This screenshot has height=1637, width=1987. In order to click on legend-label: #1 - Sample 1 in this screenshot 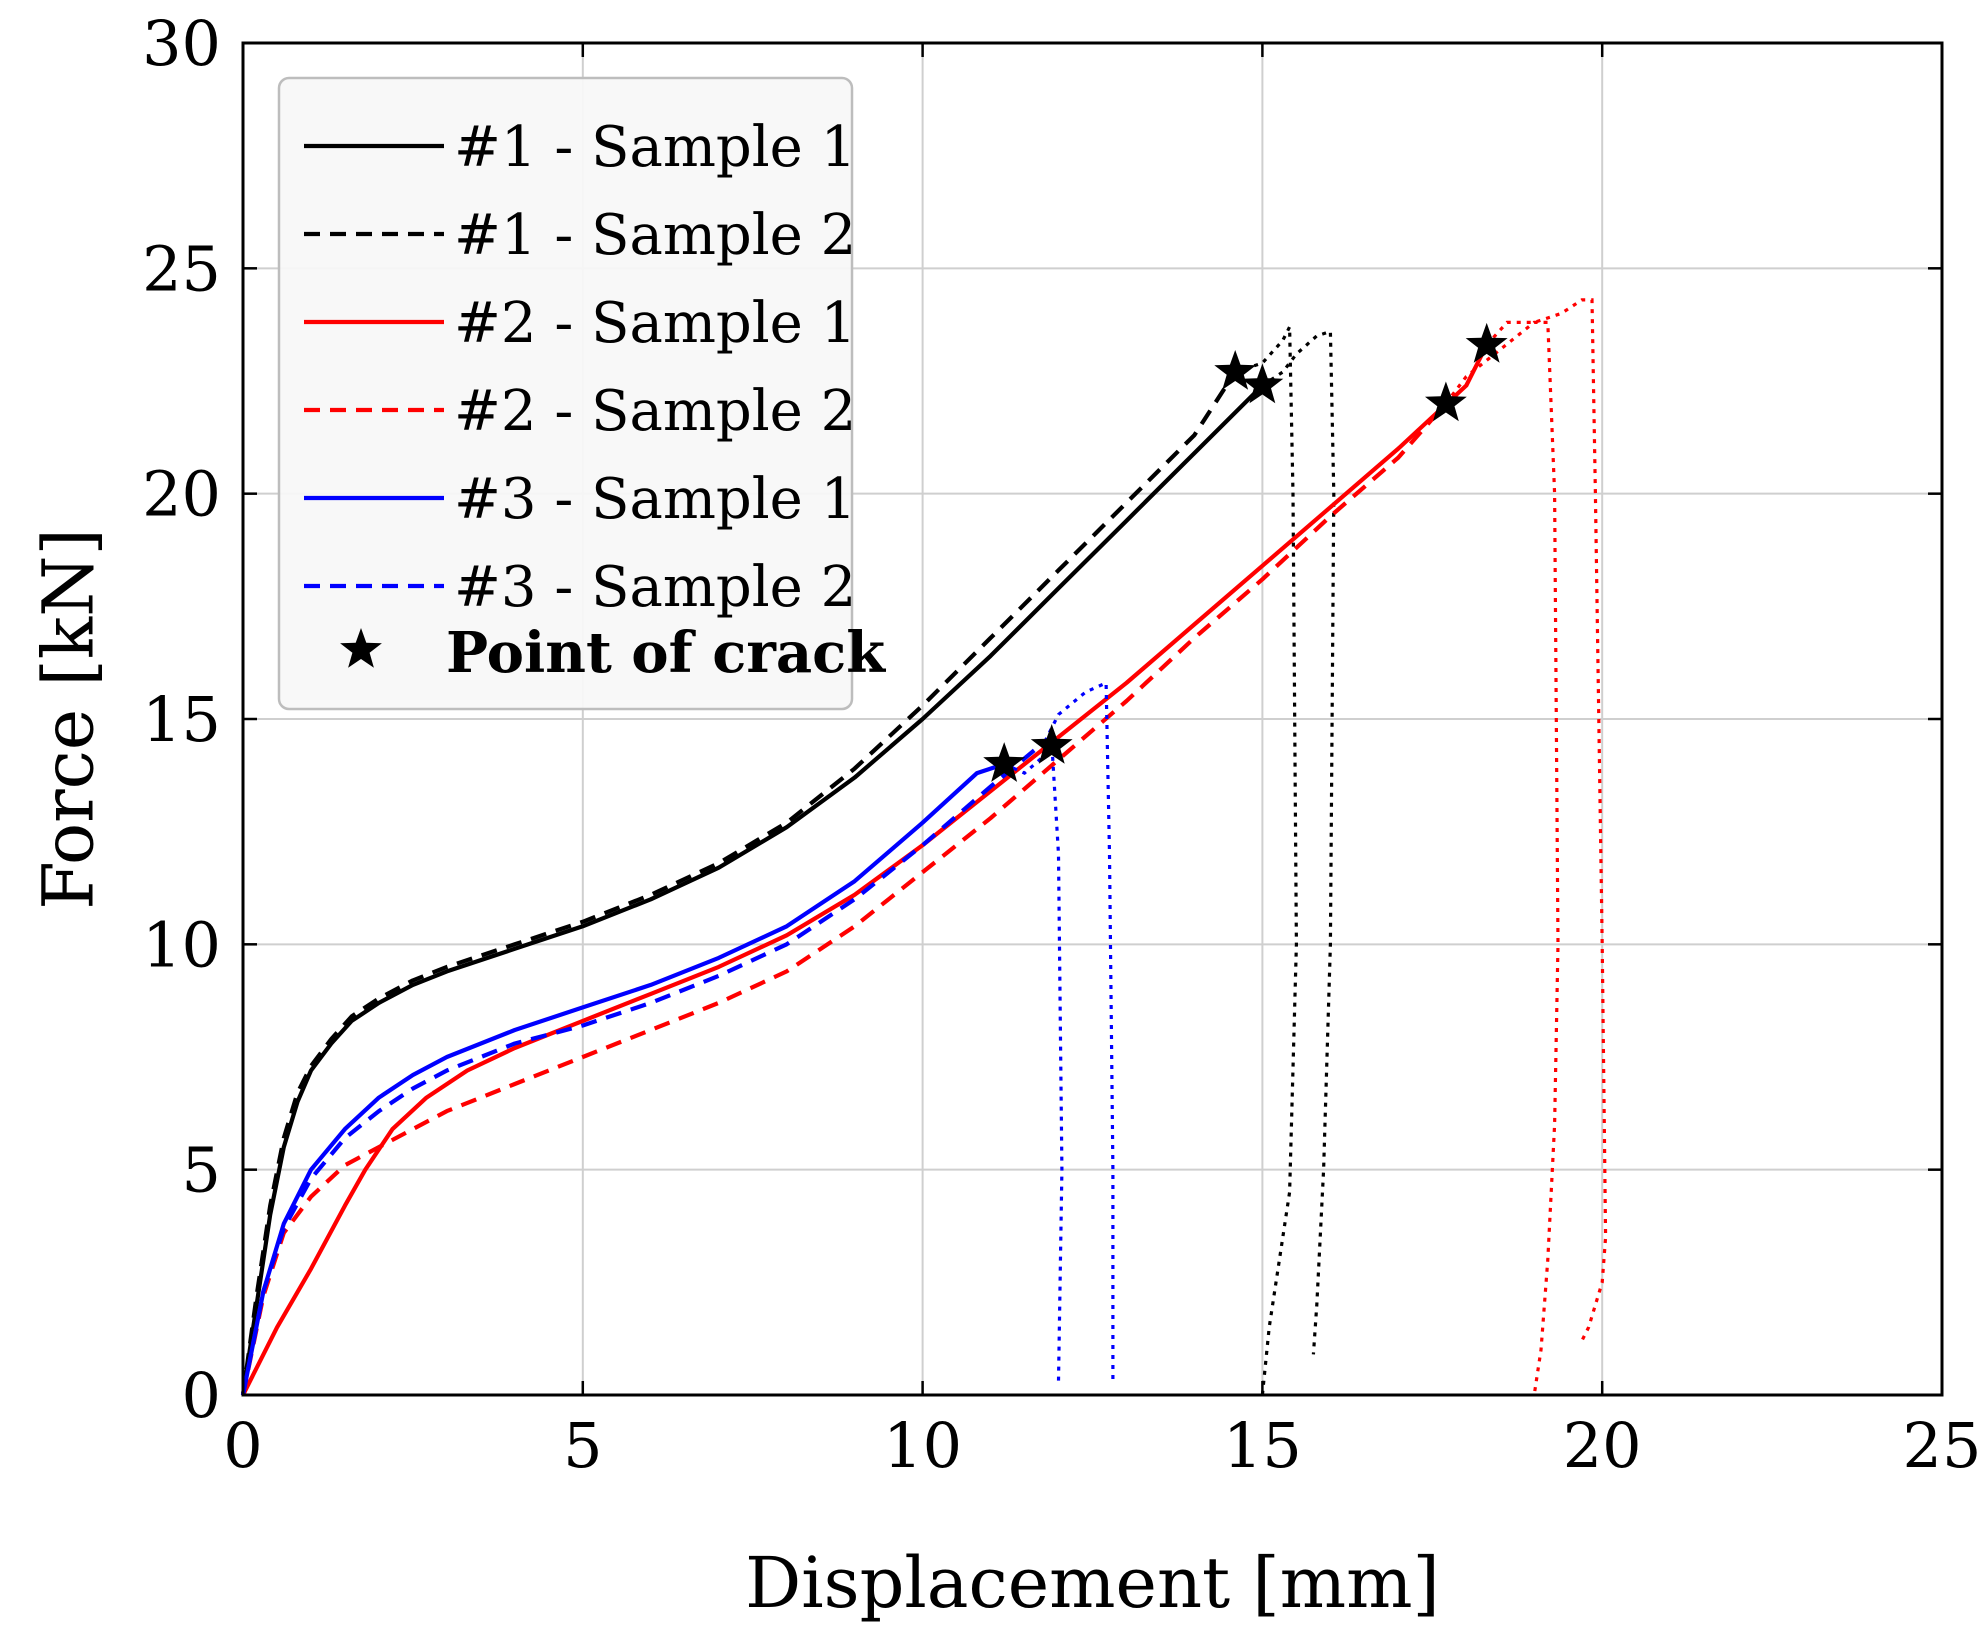, I will do `click(655, 147)`.